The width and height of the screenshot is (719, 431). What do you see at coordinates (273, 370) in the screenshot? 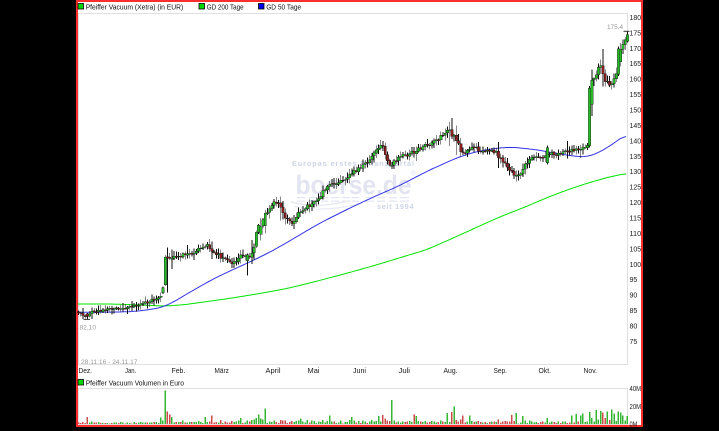
I see `svg-text: April` at bounding box center [273, 370].